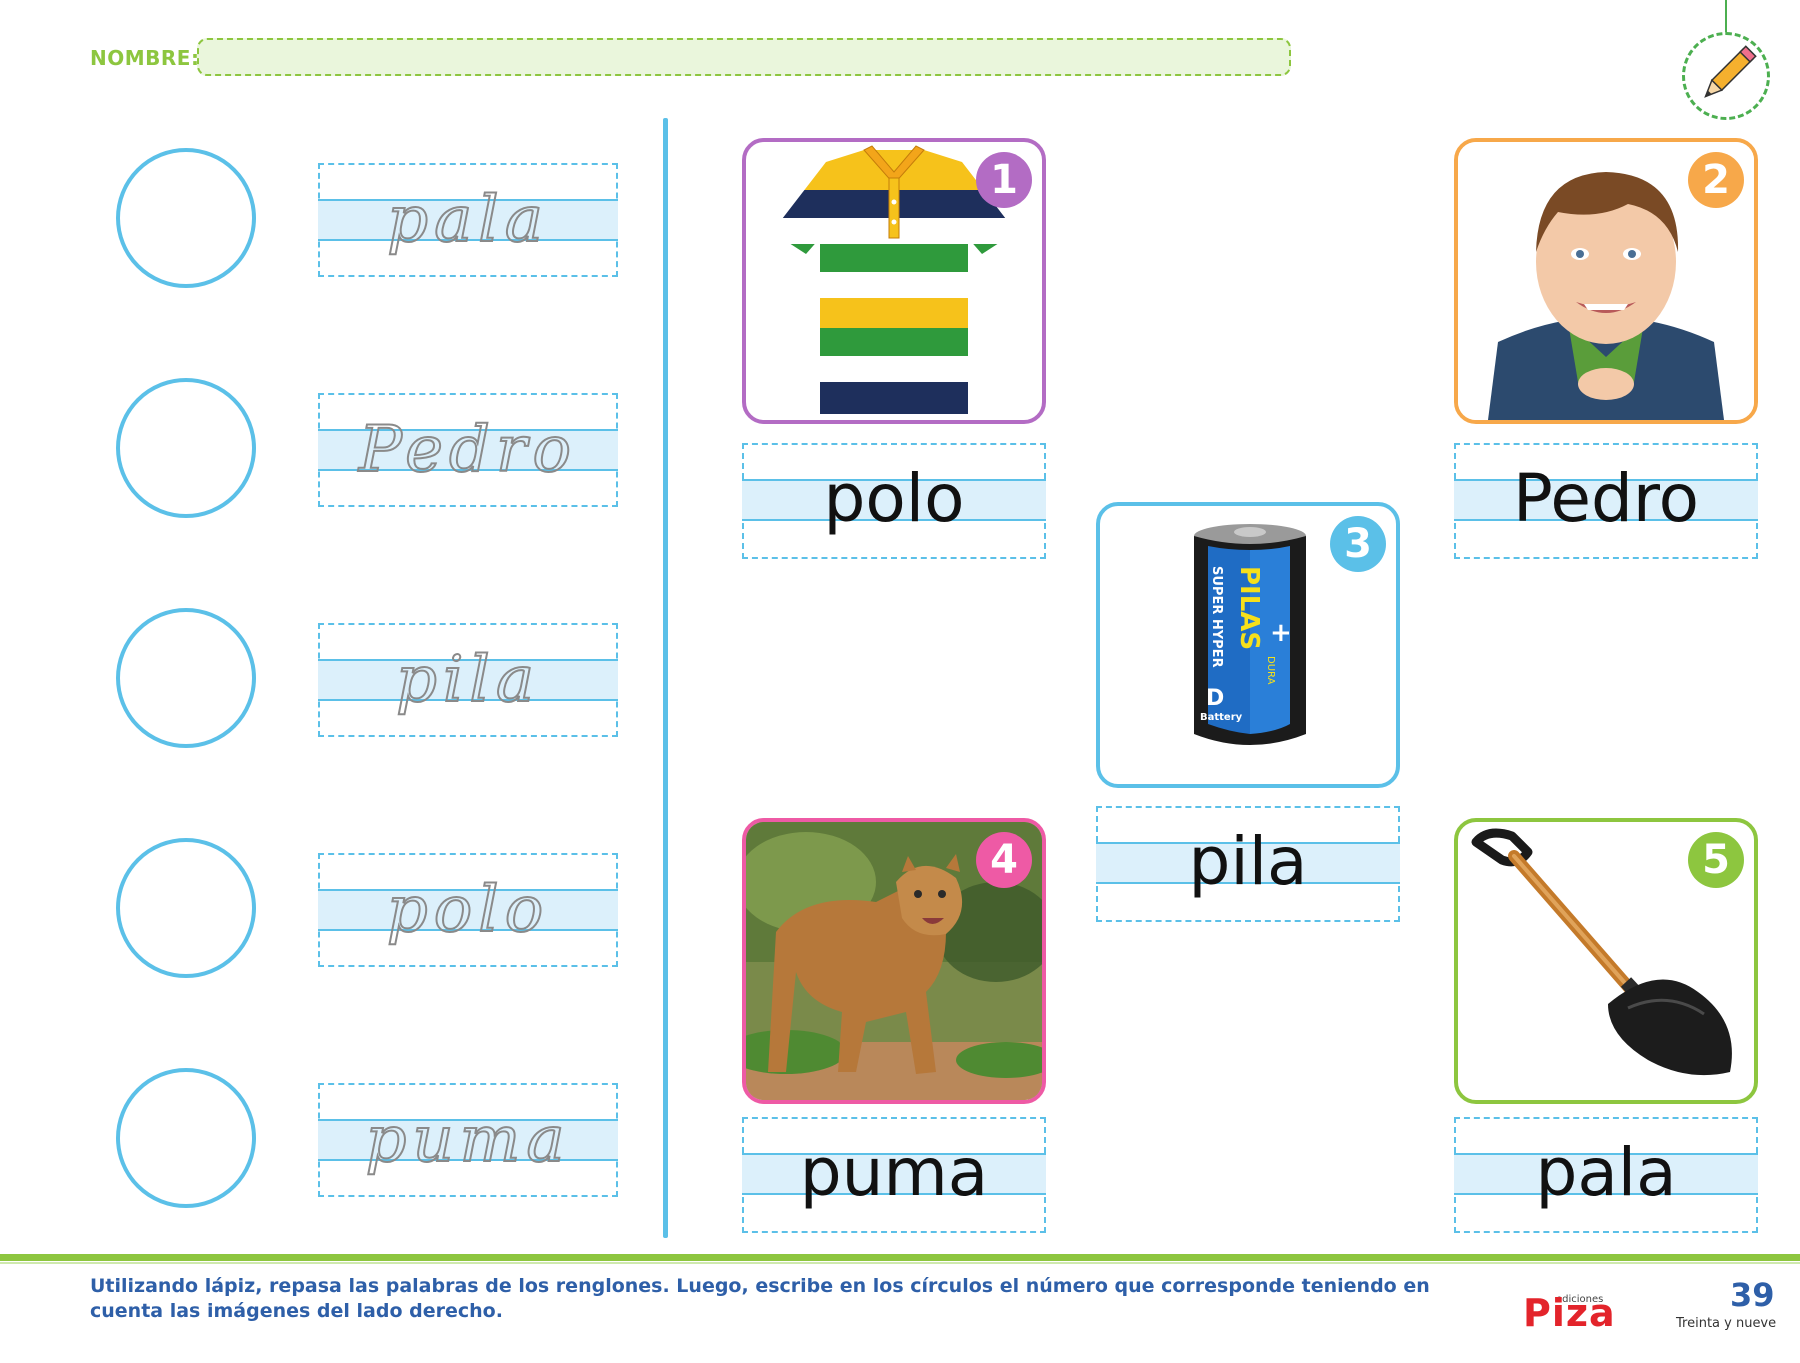  I want to click on shovel-image, so click(1601, 952).